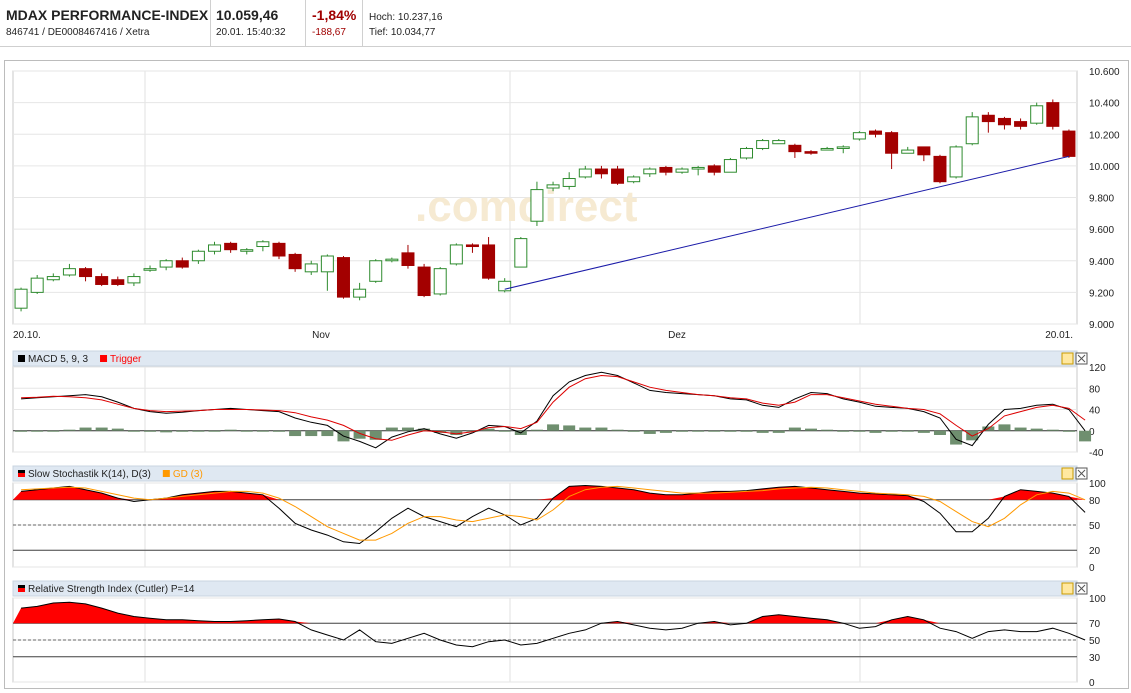 This screenshot has height=693, width=1131. What do you see at coordinates (321, 335) in the screenshot?
I see `x-axis-tick-label: Nov` at bounding box center [321, 335].